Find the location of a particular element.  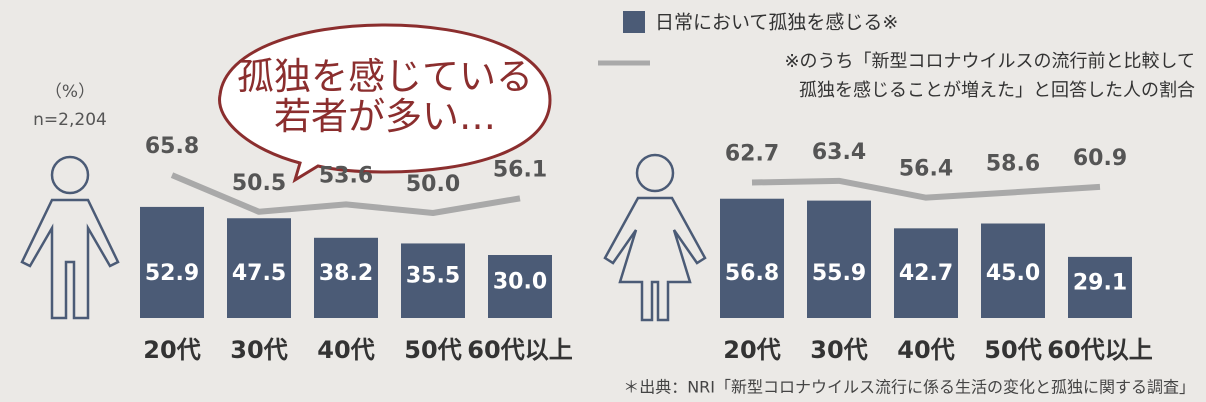

bar-value-label: 45.0 is located at coordinates (1013, 273).